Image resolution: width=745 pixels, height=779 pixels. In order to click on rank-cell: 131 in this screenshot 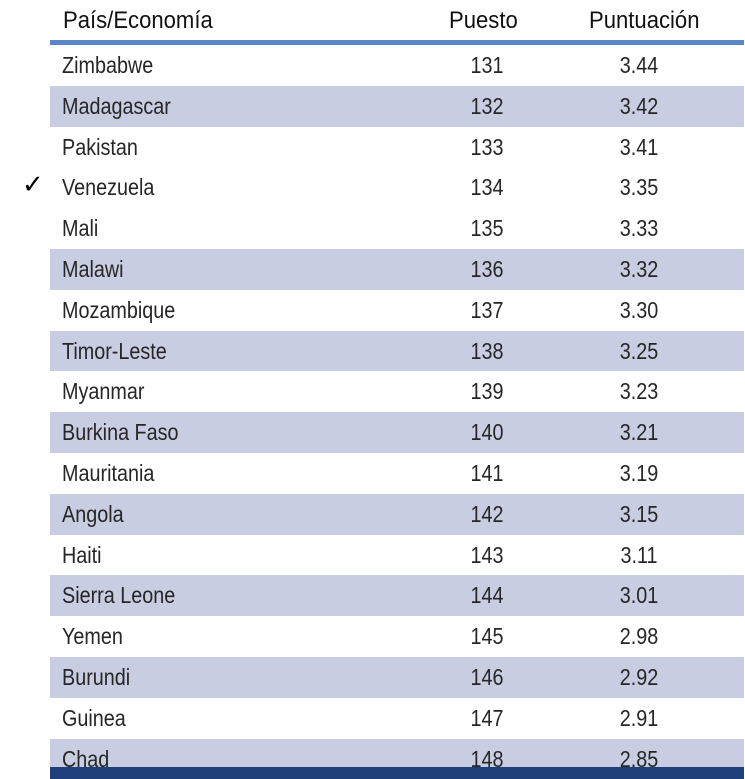, I will do `click(487, 65)`.